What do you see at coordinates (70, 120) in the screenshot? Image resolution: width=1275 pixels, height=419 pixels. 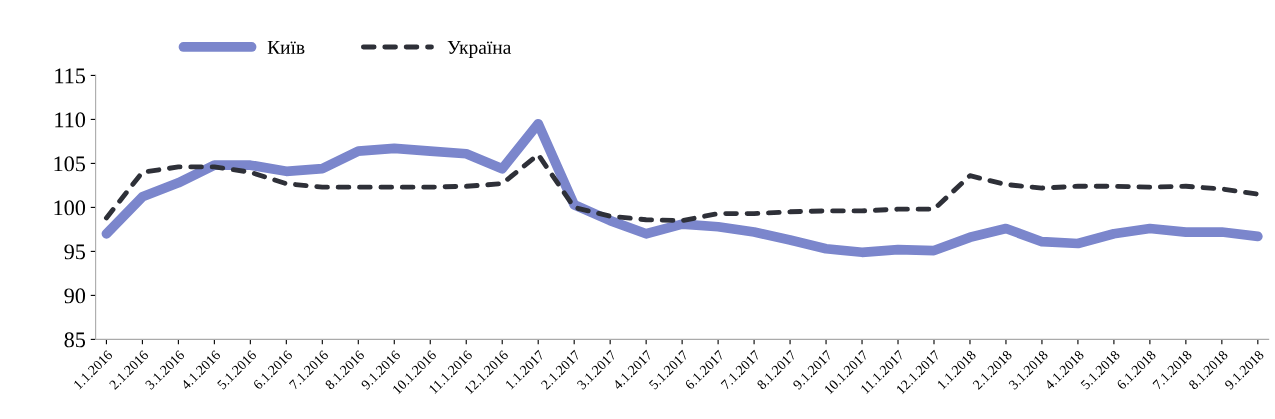 I see `y-tick-label: 110` at bounding box center [70, 120].